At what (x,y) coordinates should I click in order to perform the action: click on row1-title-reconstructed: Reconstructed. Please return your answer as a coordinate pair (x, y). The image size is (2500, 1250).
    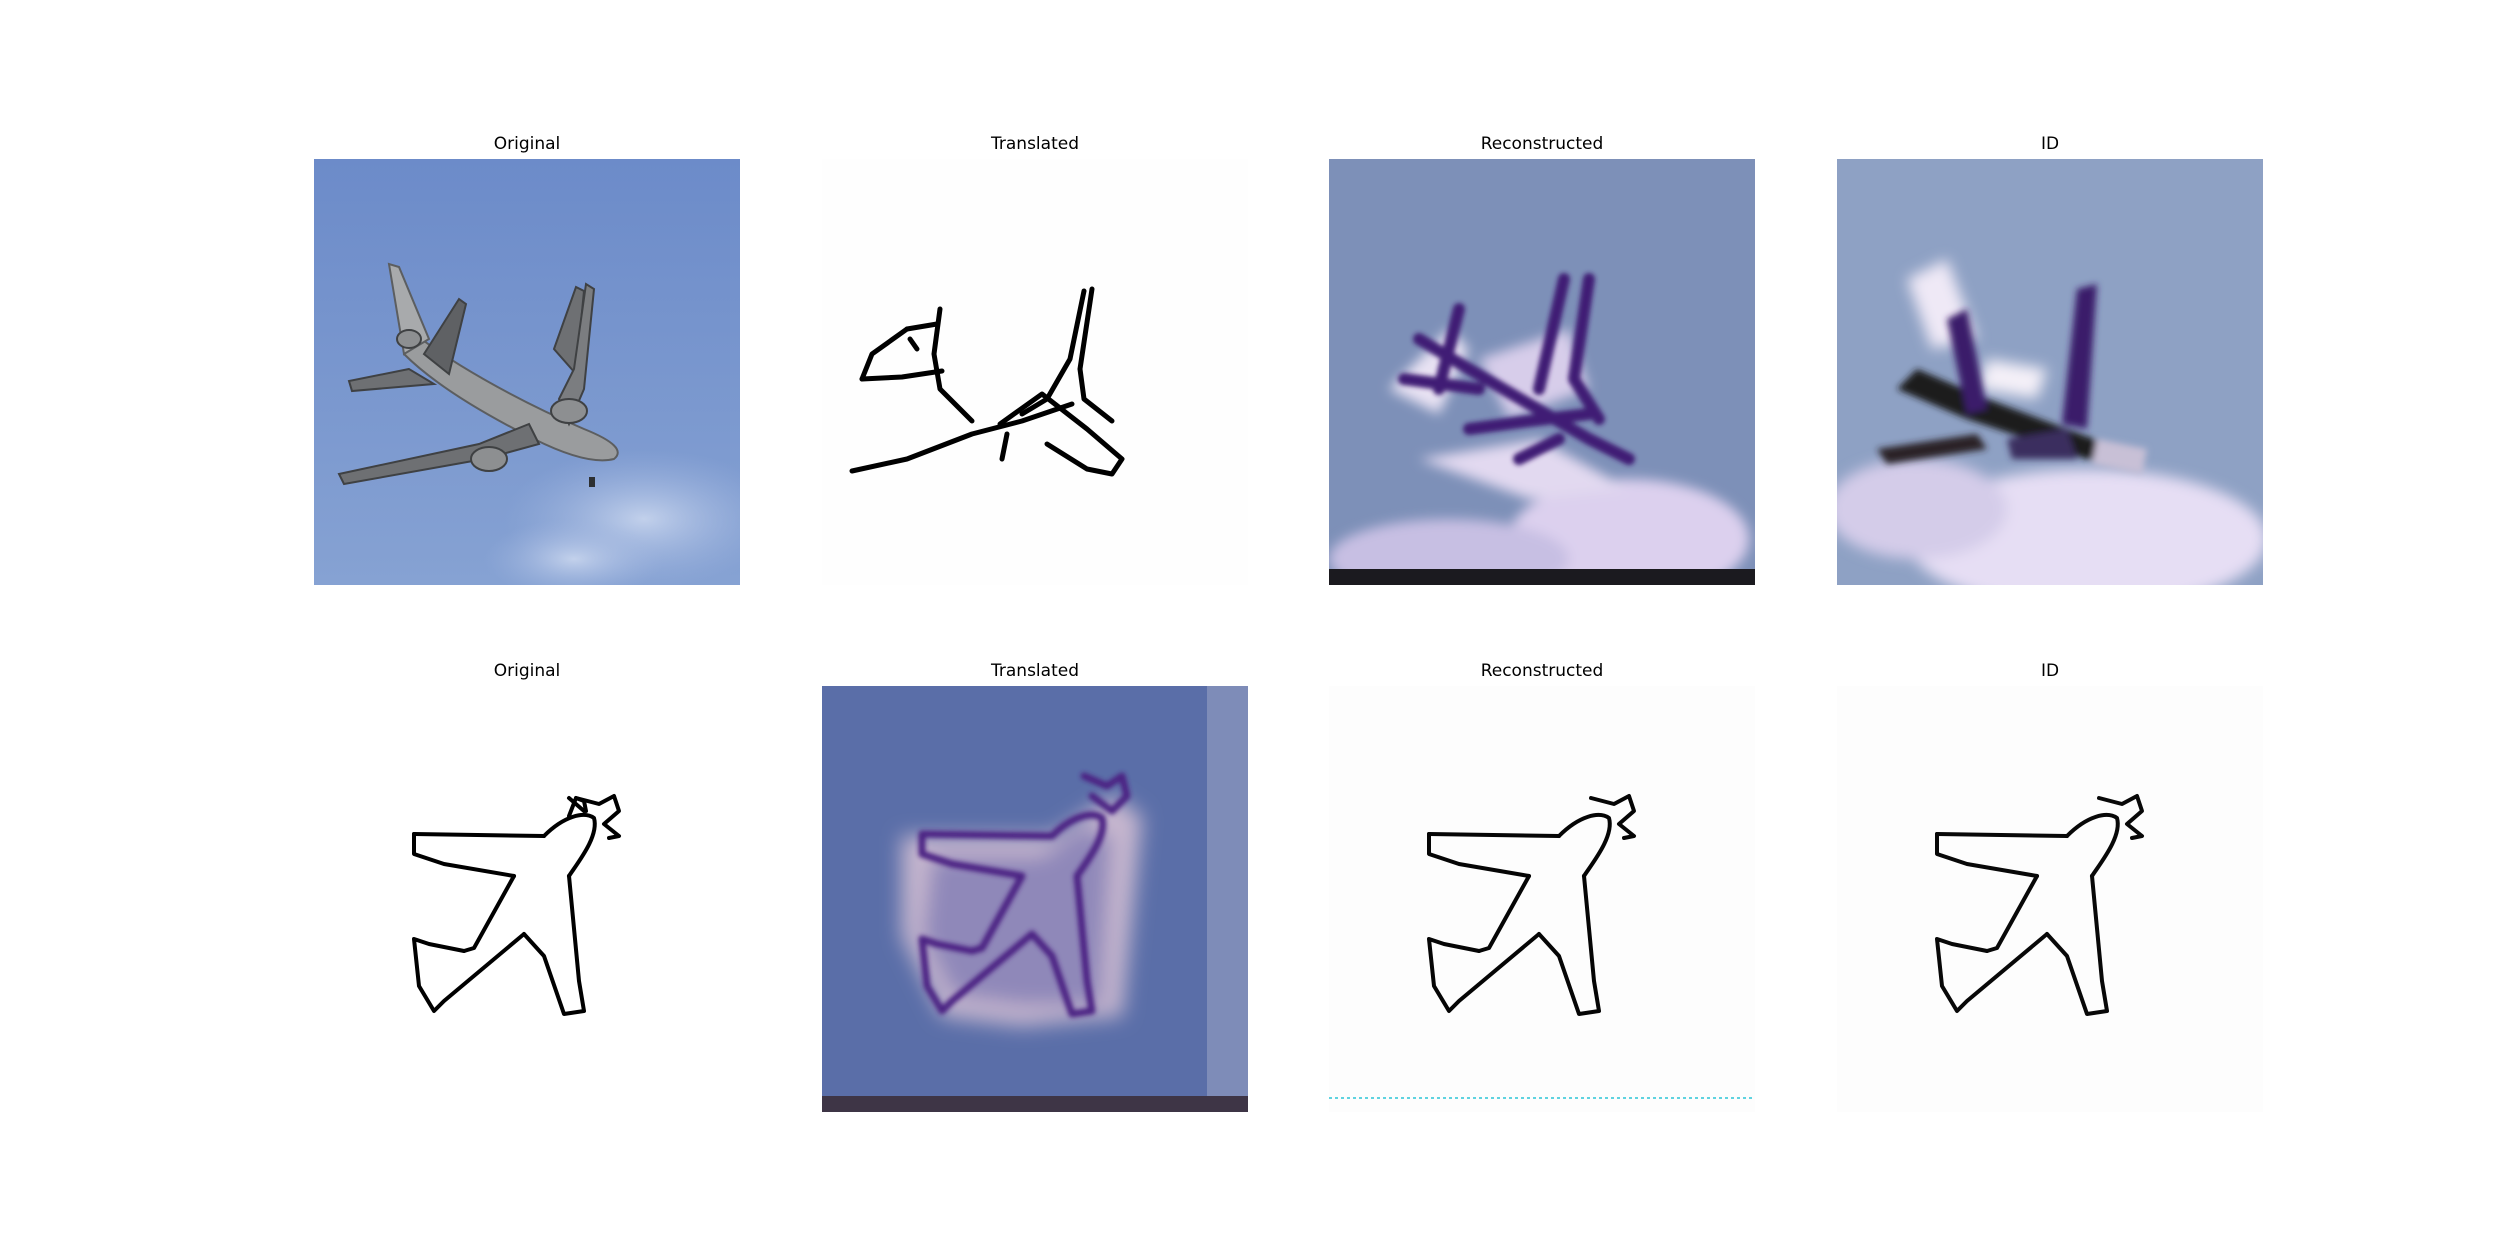
    Looking at the image, I should click on (1542, 144).